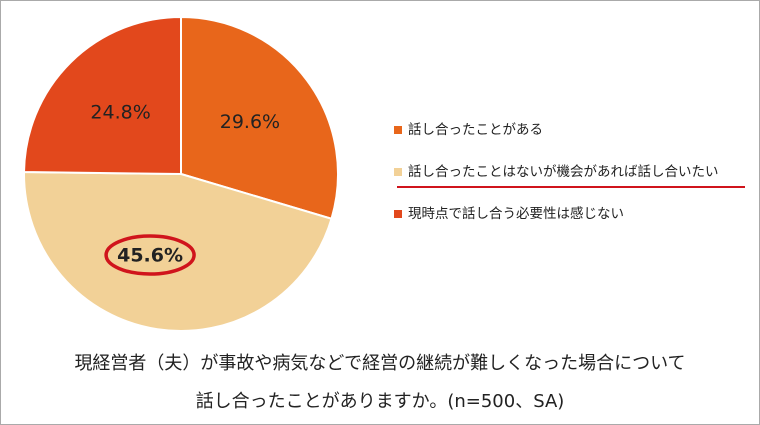  I want to click on highlight-ellipse, so click(150, 255).